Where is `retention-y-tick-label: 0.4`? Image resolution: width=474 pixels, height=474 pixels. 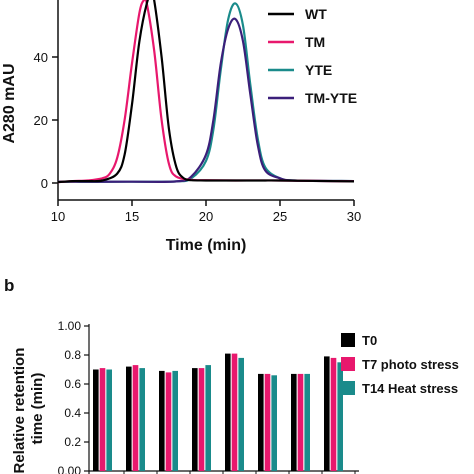
retention-y-tick-label: 0.4 is located at coordinates (72, 413).